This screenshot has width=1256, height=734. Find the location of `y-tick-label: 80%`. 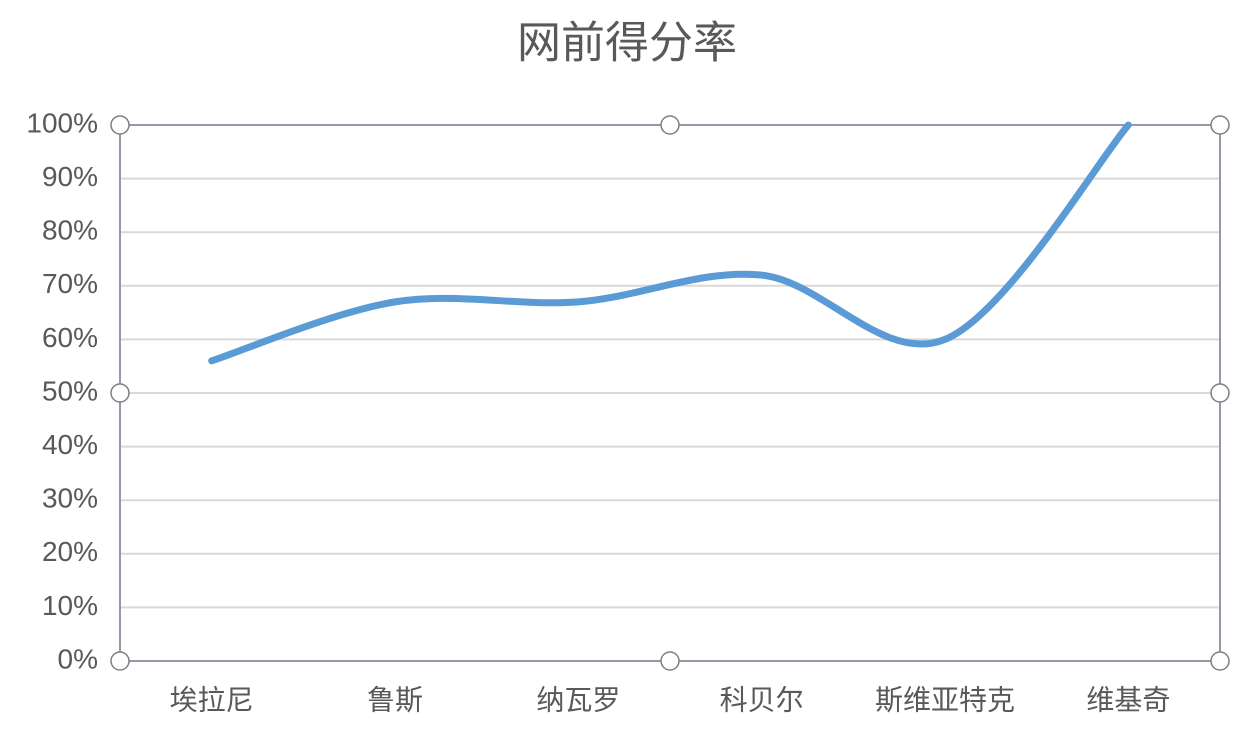

y-tick-label: 80% is located at coordinates (70, 230).